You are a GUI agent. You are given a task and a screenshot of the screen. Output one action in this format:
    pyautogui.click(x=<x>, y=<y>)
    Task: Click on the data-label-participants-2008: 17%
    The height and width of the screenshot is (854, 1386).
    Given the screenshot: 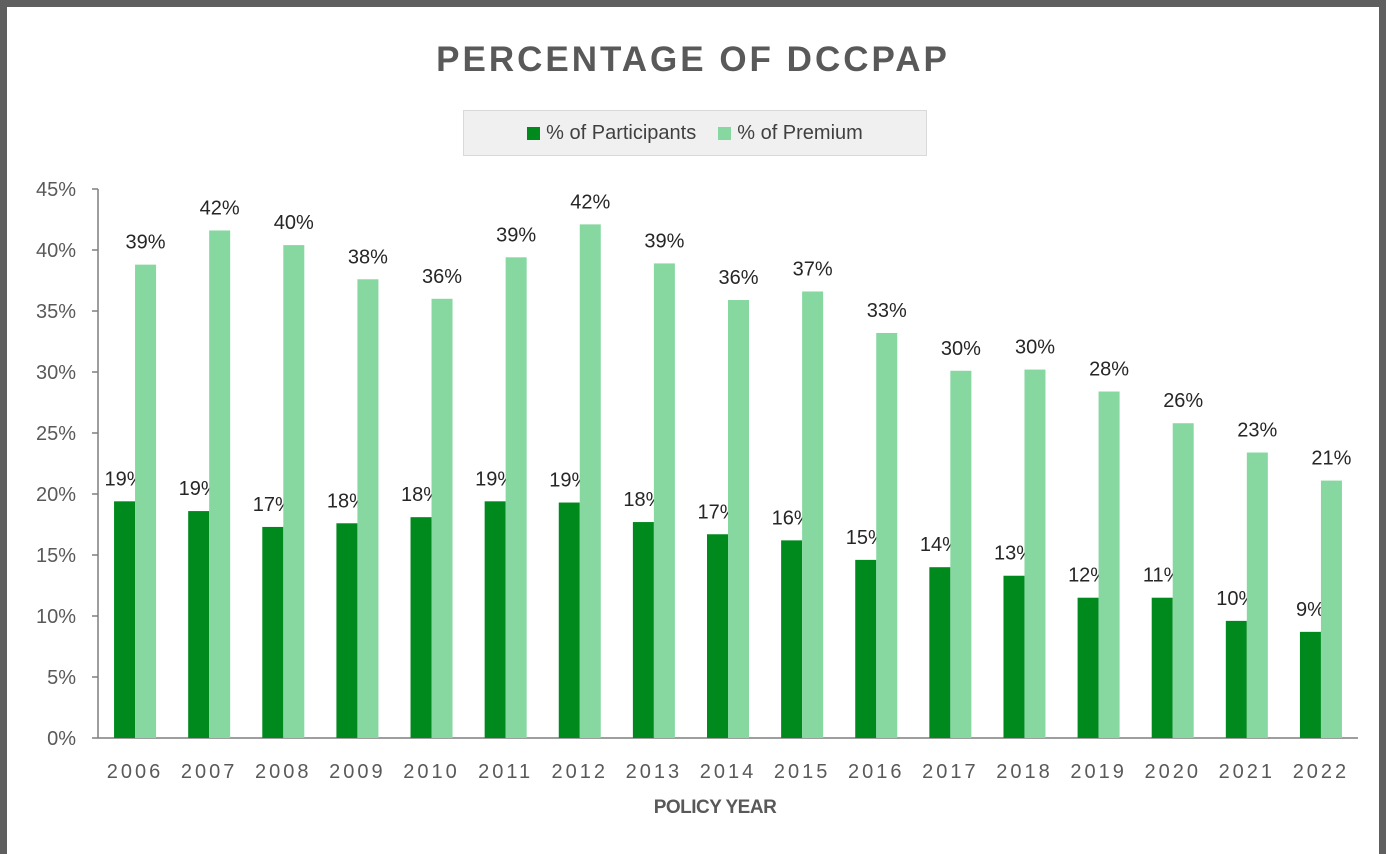 What is the action you would take?
    pyautogui.click(x=273, y=505)
    